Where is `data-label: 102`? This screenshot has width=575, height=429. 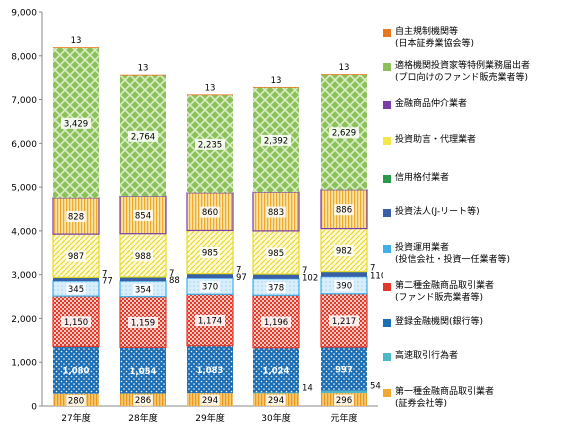 data-label: 102 is located at coordinates (310, 279).